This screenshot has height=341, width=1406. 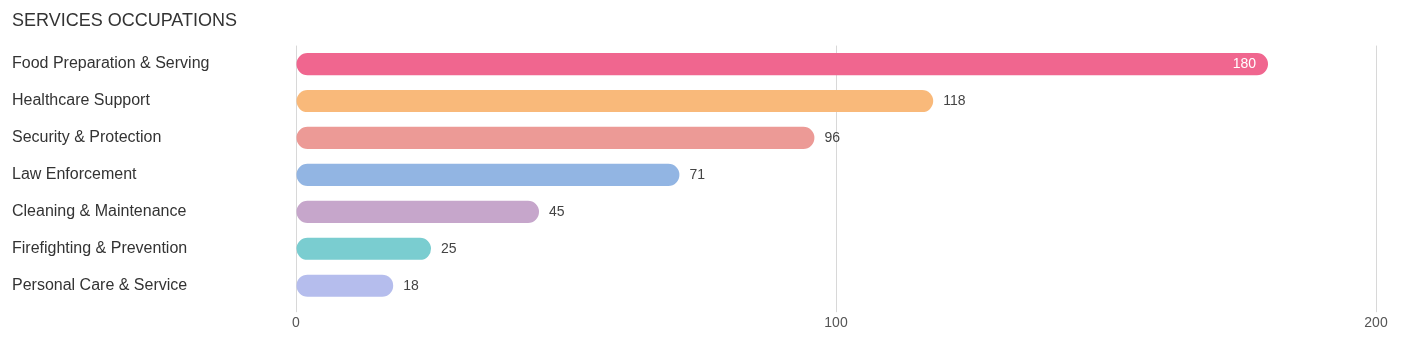 What do you see at coordinates (697, 173) in the screenshot?
I see `data-label: 71` at bounding box center [697, 173].